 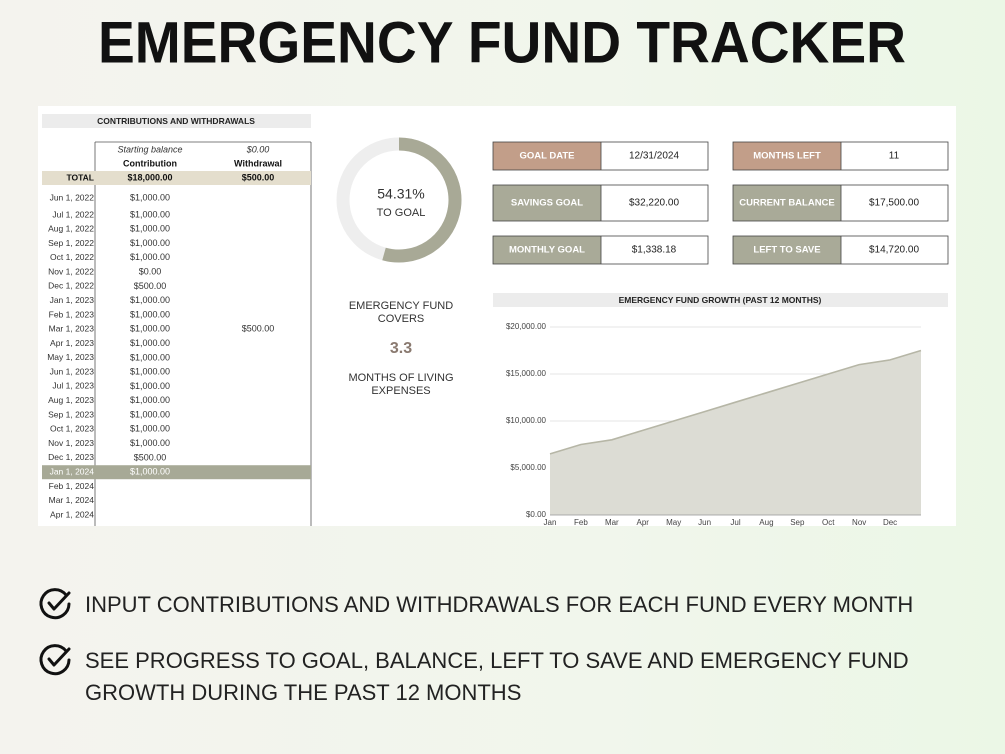 I want to click on kpi-value: 11, so click(x=894, y=156).